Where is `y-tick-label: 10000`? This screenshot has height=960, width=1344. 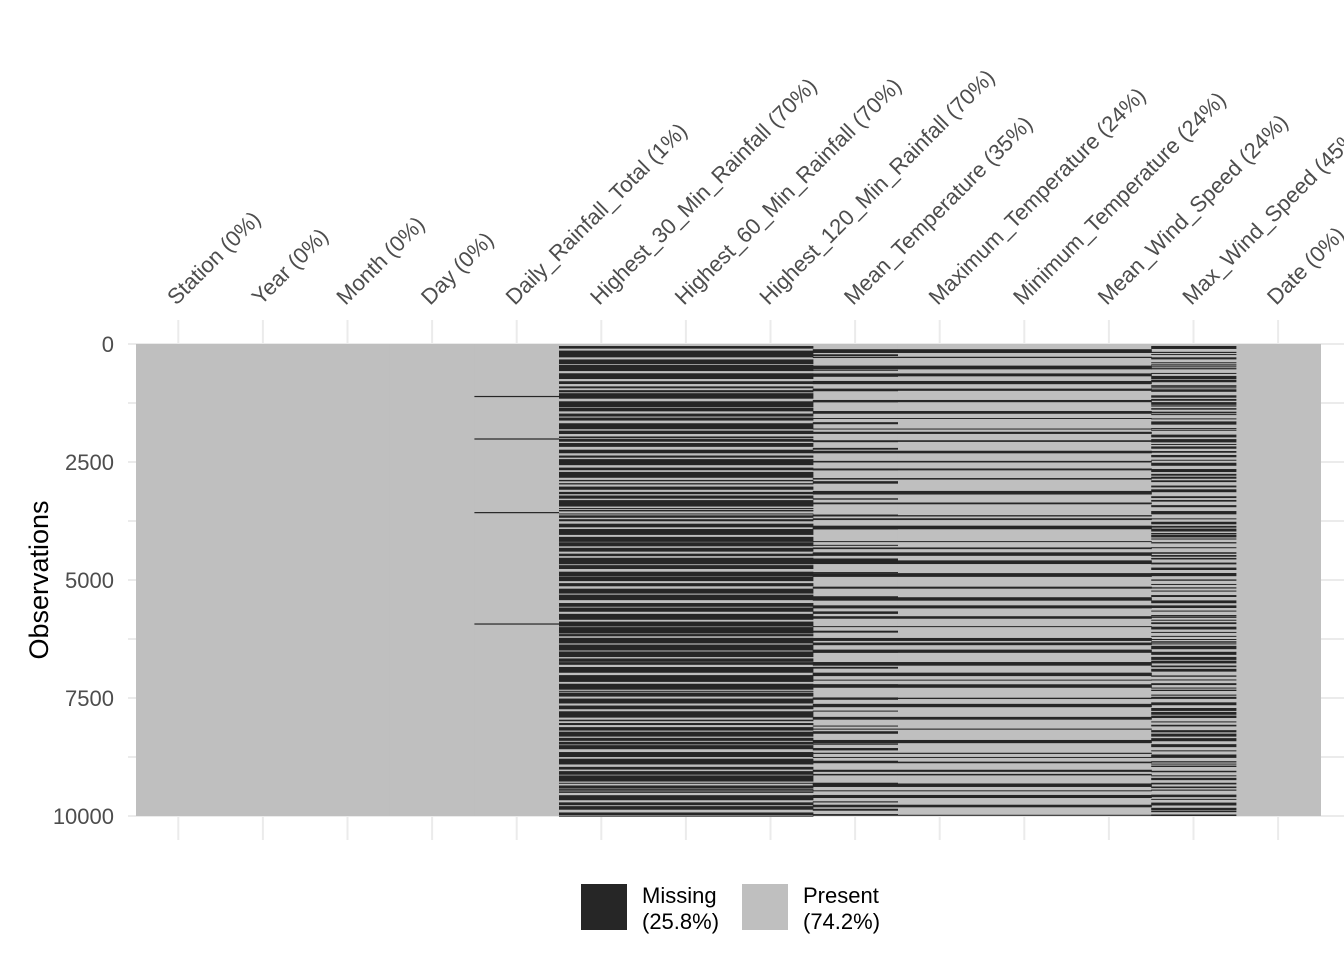
y-tick-label: 10000 is located at coordinates (83, 816).